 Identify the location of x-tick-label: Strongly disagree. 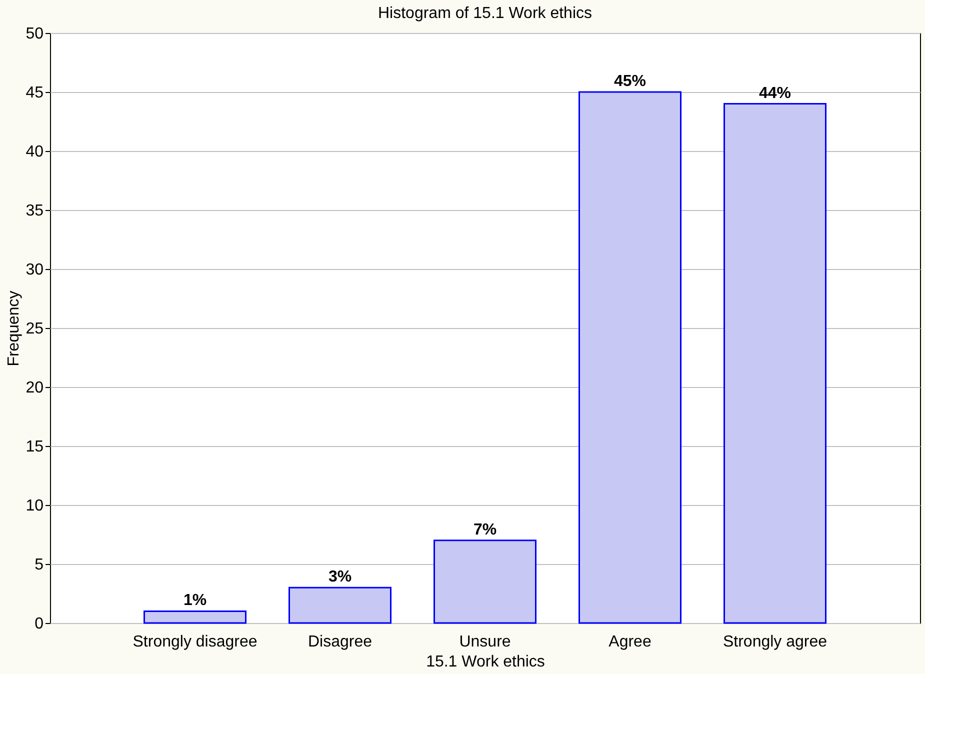
(195, 642).